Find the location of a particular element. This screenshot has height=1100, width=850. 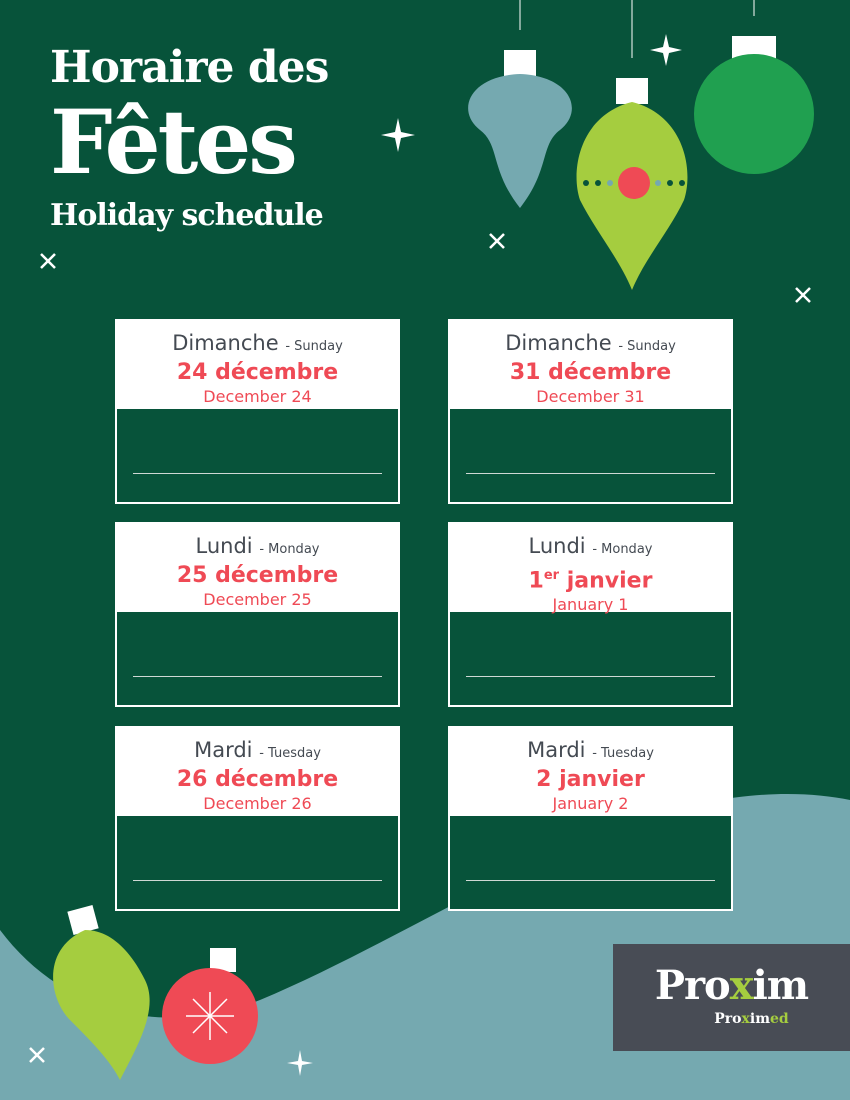

french-date: 1er janvier is located at coordinates (590, 581).